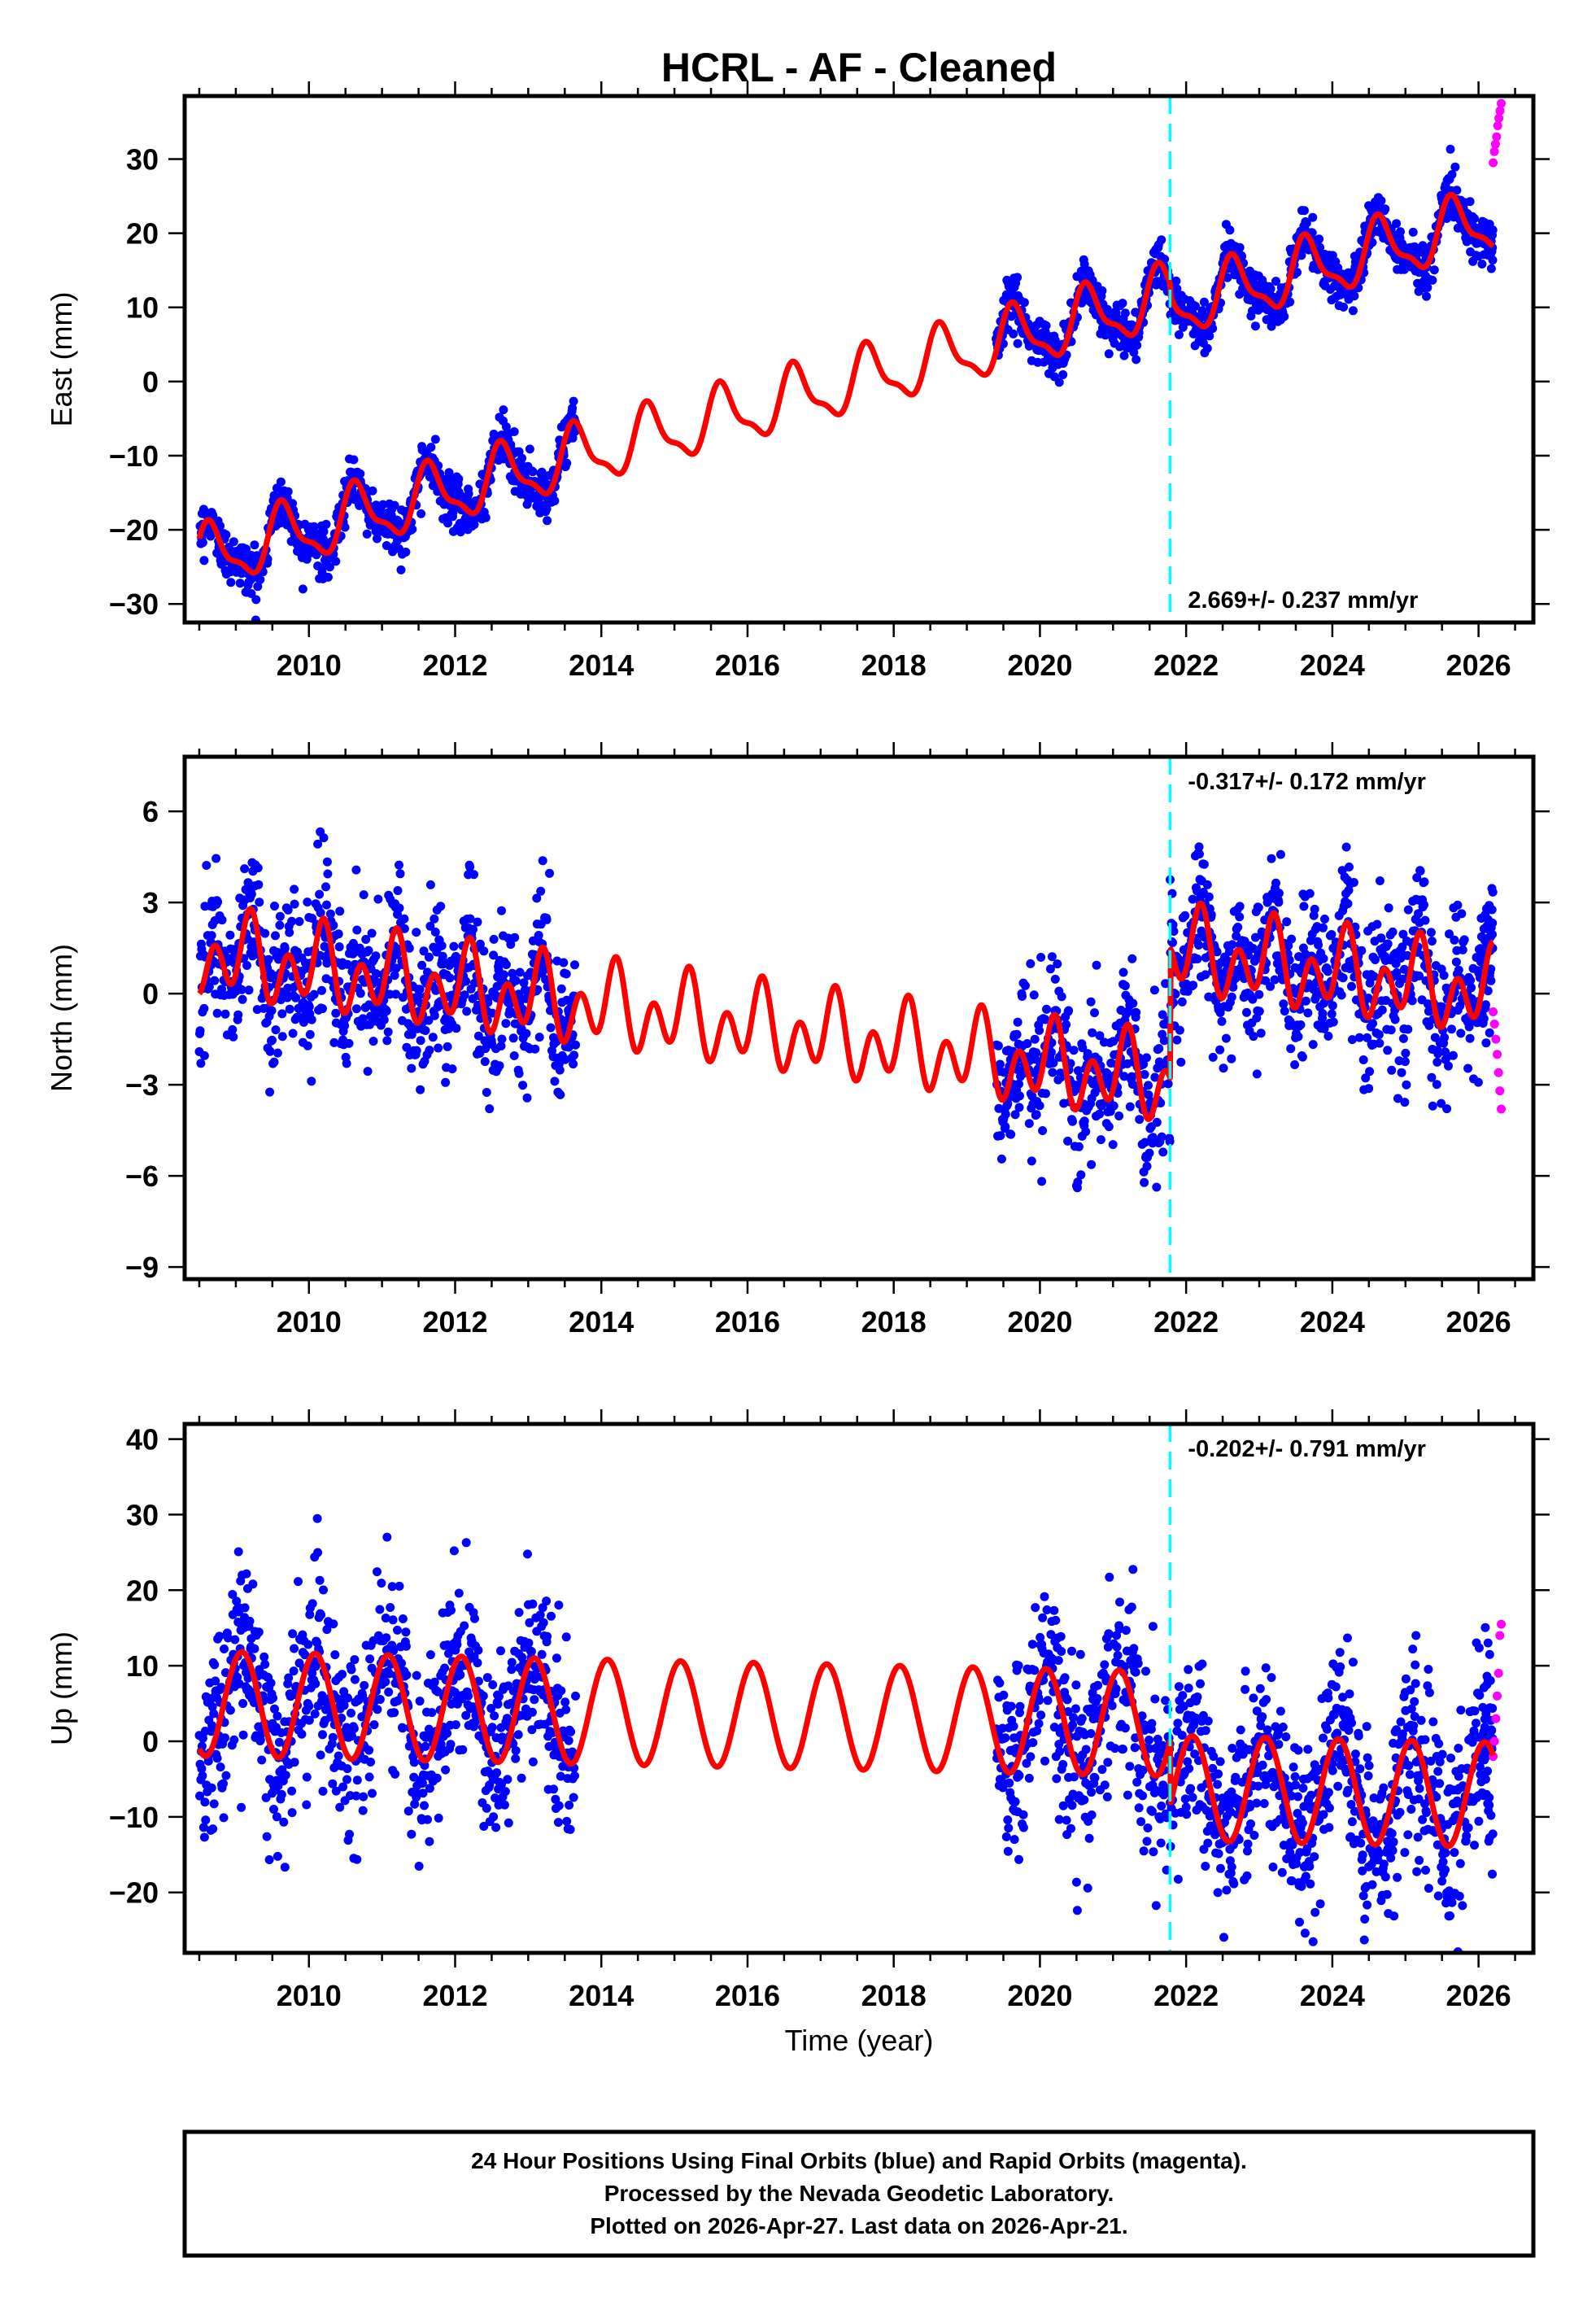 This screenshot has height=2306, width=1596. Describe the element at coordinates (859, 67) in the screenshot. I see `chart-title: HCRL - AF - Cleaned` at that location.